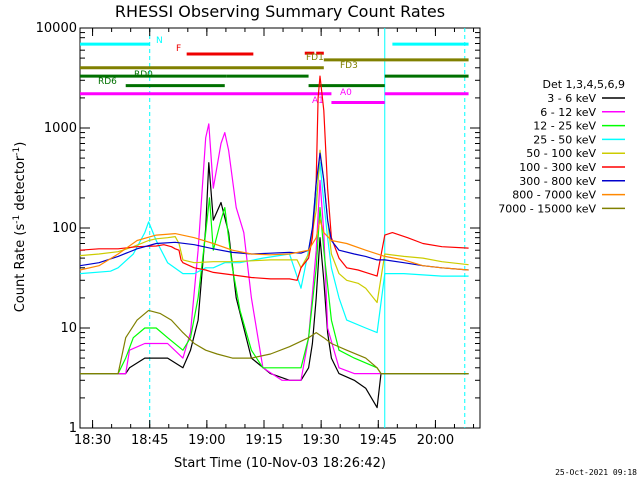  What do you see at coordinates (564, 126) in the screenshot?
I see `legend-label-2: 12 - 25 keV` at bounding box center [564, 126].